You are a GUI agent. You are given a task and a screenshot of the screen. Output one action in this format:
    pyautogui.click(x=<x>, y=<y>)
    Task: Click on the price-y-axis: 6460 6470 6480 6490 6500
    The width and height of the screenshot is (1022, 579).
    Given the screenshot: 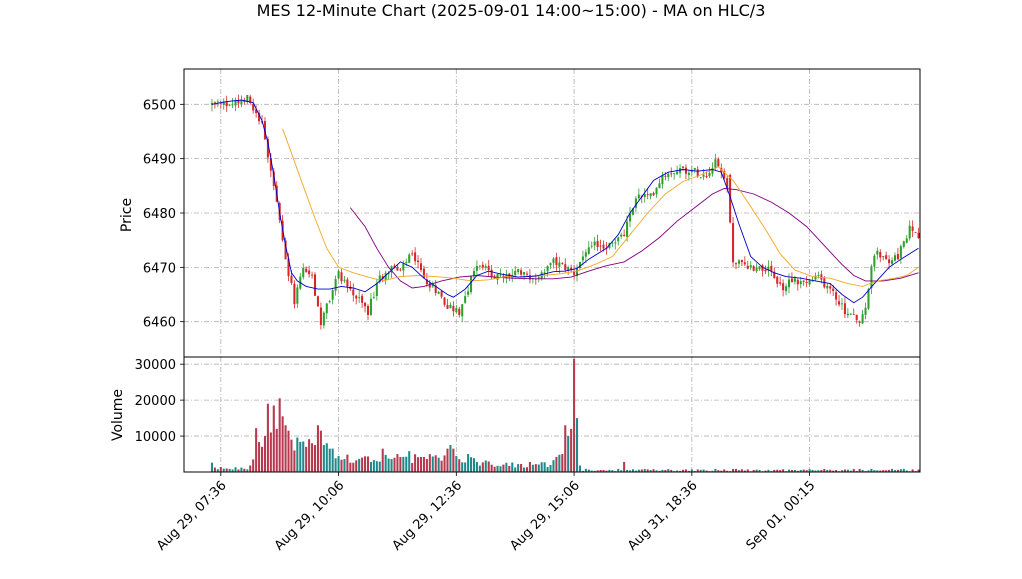 What is the action you would take?
    pyautogui.click(x=163, y=214)
    